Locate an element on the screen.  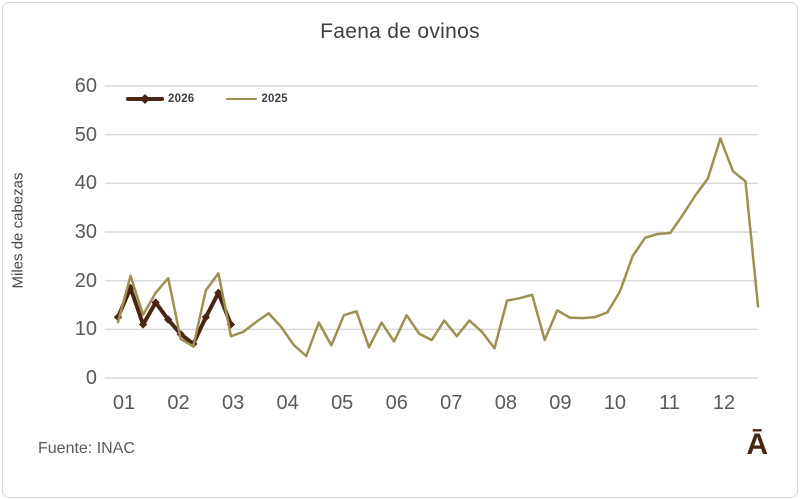
legend-label-2026: 2026 is located at coordinates (181, 99).